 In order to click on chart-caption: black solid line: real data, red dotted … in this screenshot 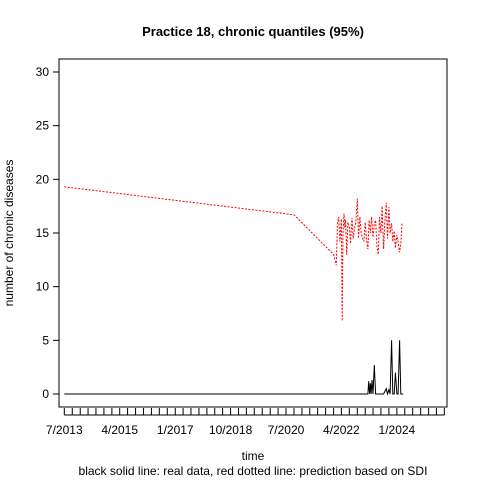, I will do `click(253, 471)`.